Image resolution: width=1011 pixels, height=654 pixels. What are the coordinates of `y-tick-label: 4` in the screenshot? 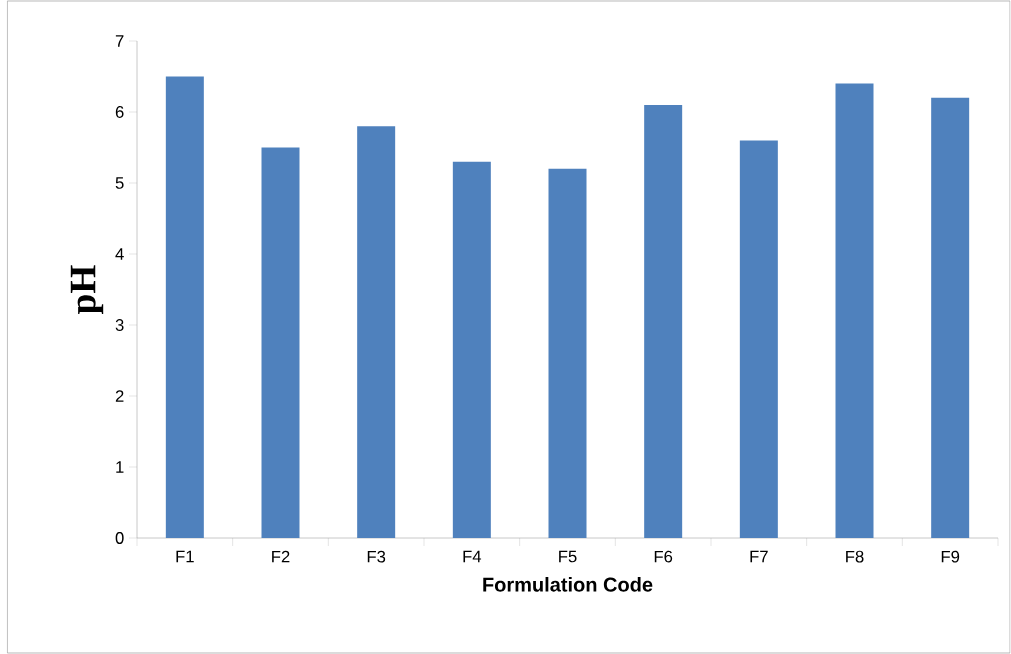 It's located at (119, 254).